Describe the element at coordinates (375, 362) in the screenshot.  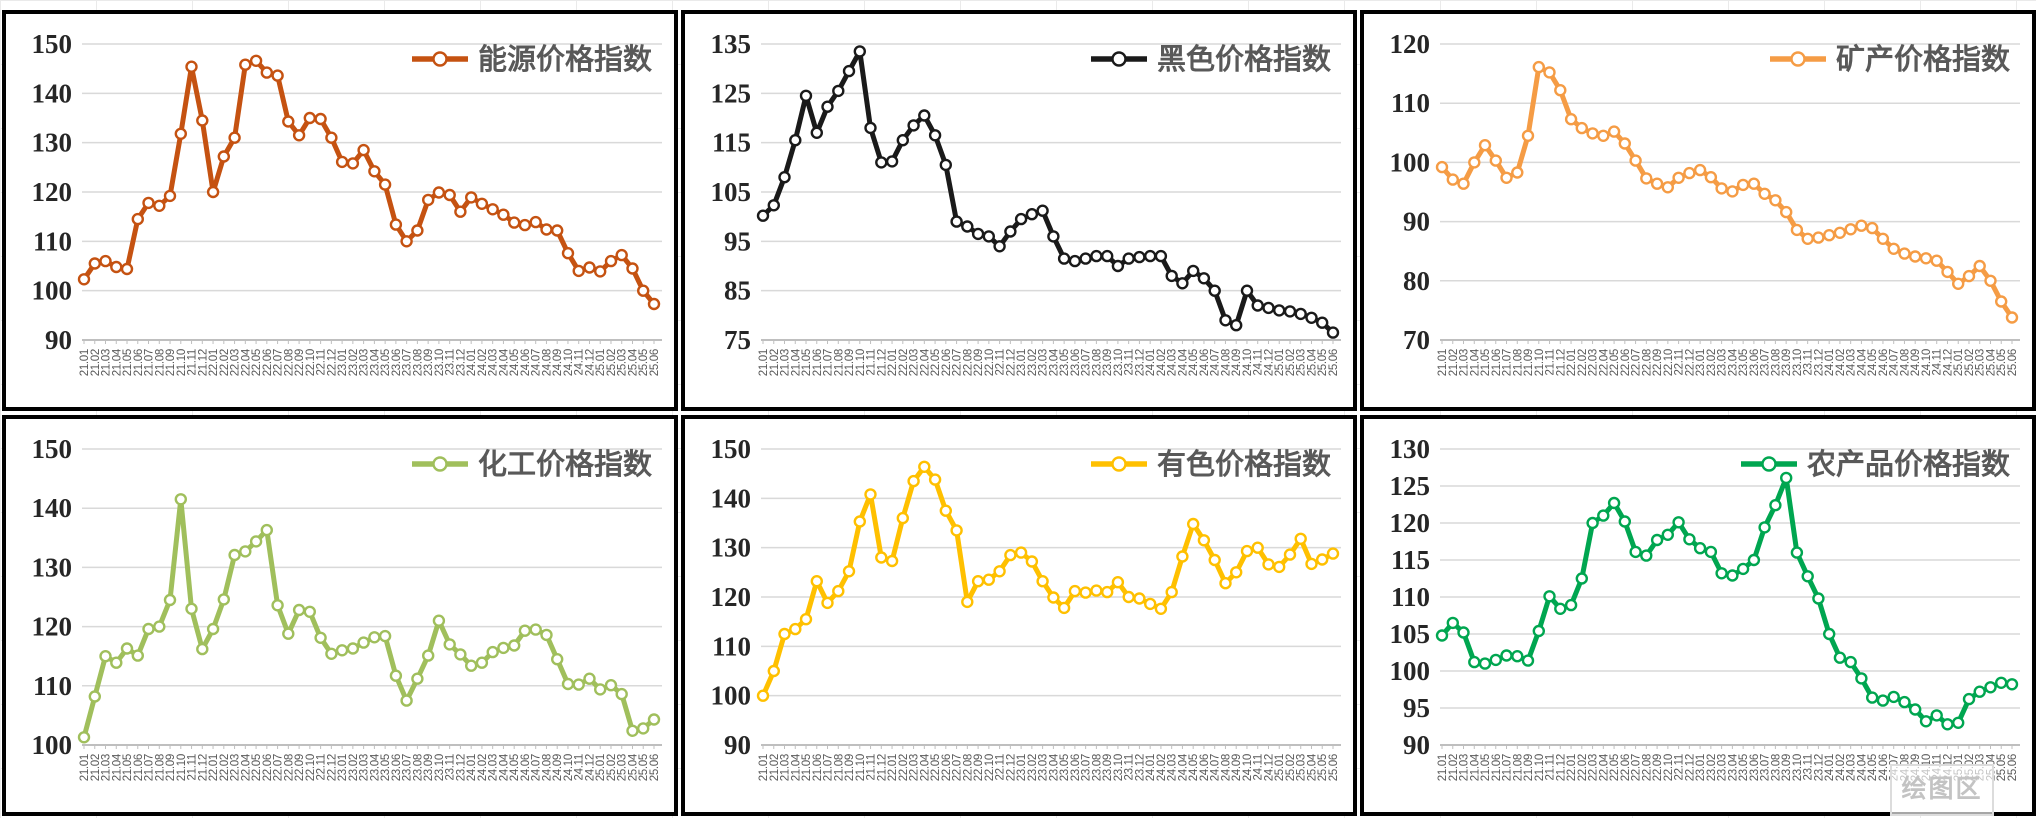
I see `svg-text: 23.04` at that location.